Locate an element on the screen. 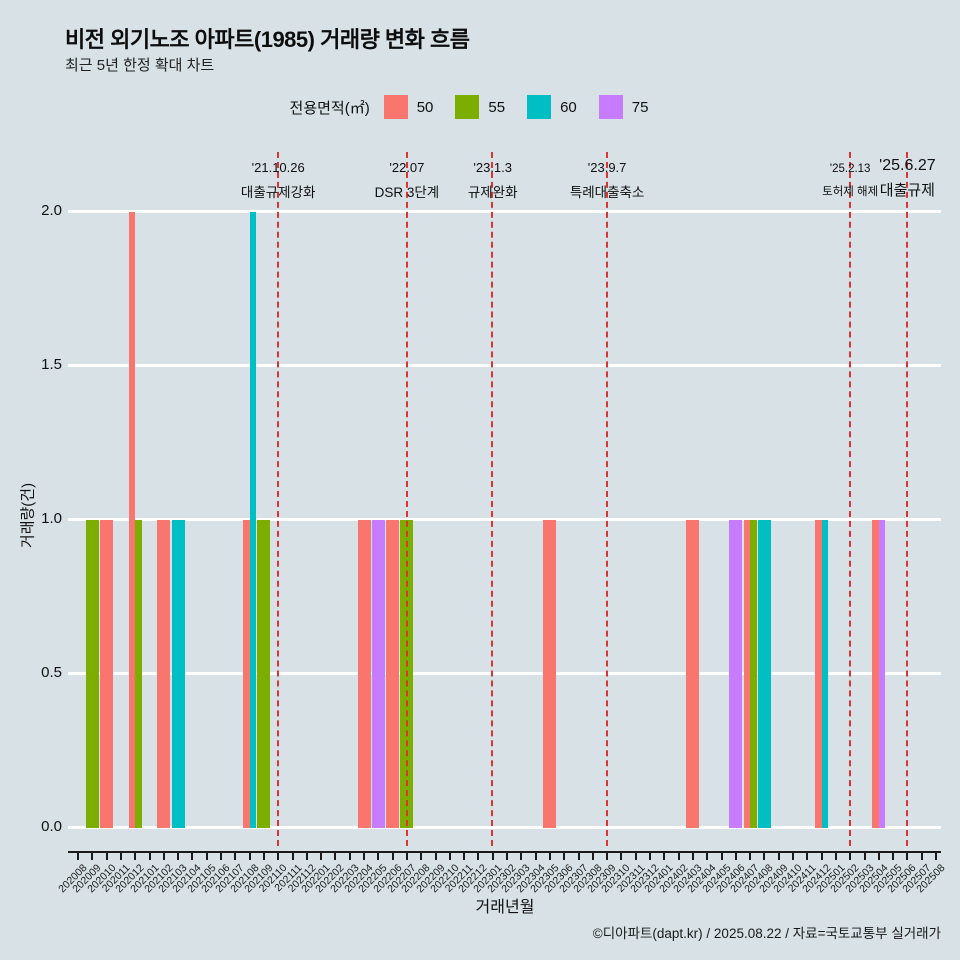 The image size is (960, 960). legend: 전용면적(㎡) 50 55 60 75 is located at coordinates (480, 107).